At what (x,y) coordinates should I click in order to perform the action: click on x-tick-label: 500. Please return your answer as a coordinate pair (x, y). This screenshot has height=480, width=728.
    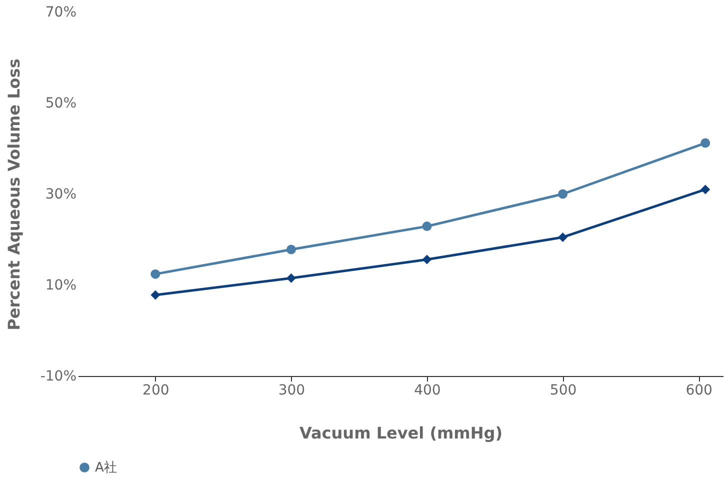
    Looking at the image, I should click on (563, 390).